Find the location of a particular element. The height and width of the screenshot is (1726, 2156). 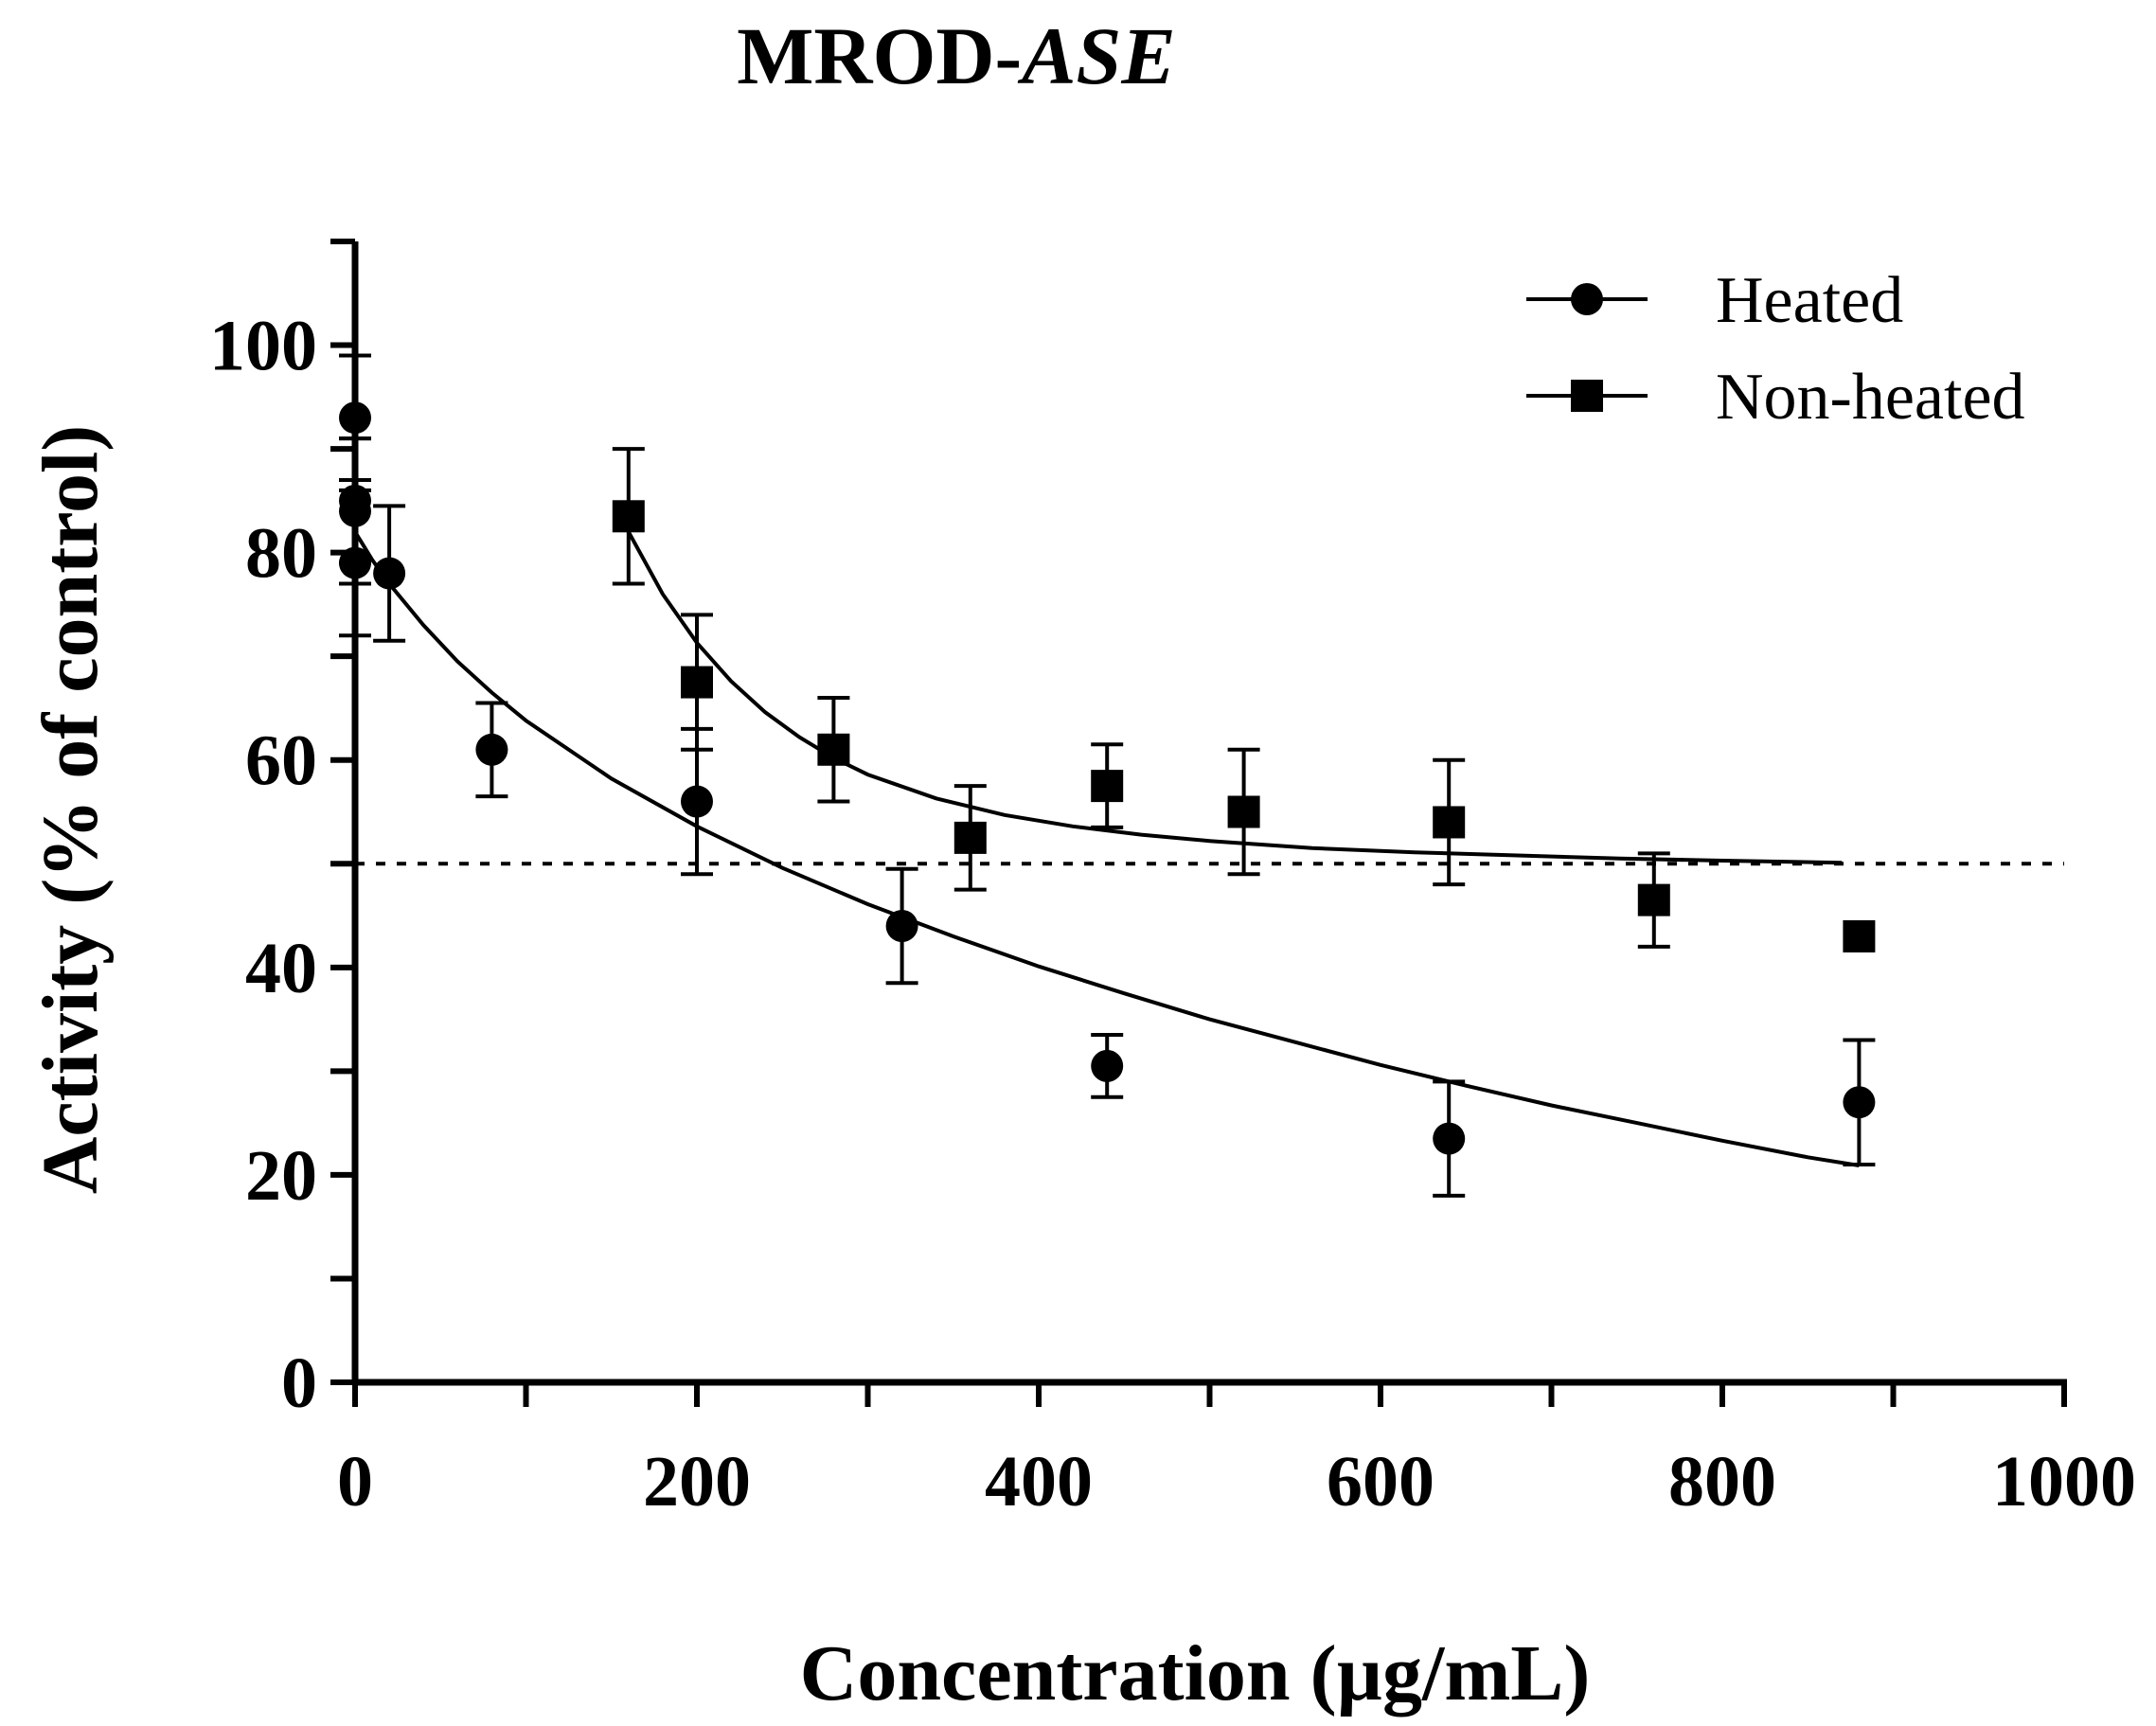

legend-marker-non-heated is located at coordinates (1587, 396).